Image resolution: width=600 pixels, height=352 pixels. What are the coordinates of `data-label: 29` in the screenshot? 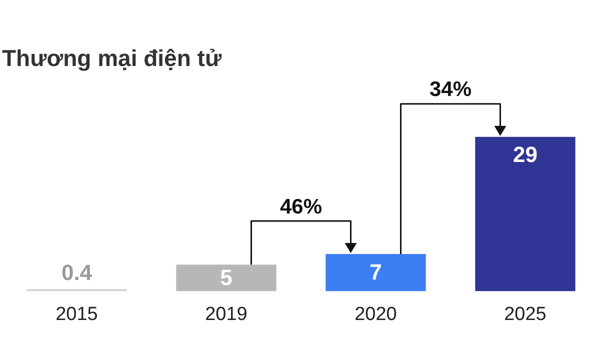 It's located at (525, 154).